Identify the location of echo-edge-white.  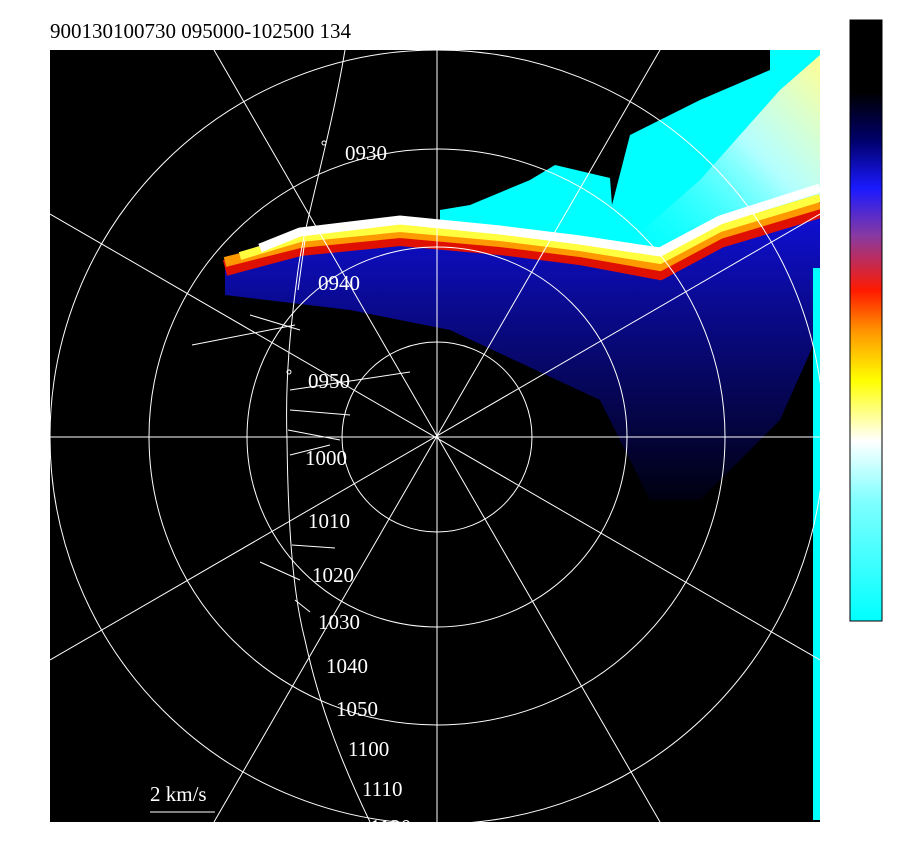
(539, 220).